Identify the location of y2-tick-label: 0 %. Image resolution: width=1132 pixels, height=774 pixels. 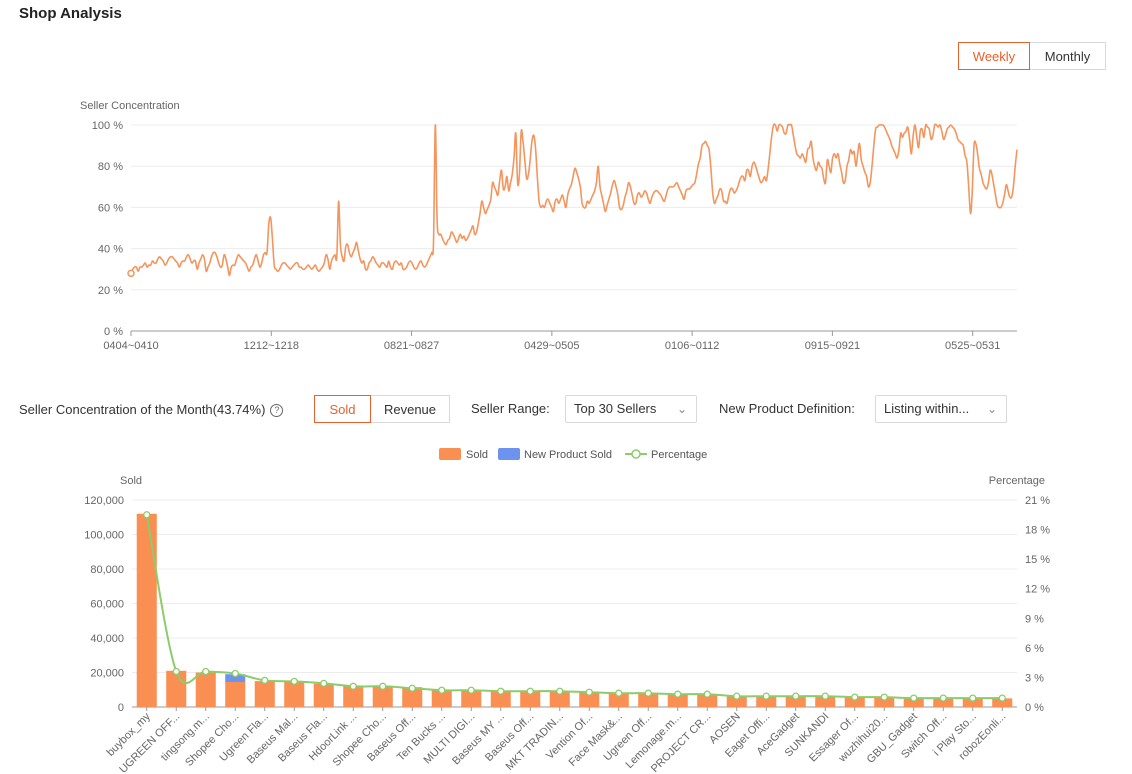
(1034, 708).